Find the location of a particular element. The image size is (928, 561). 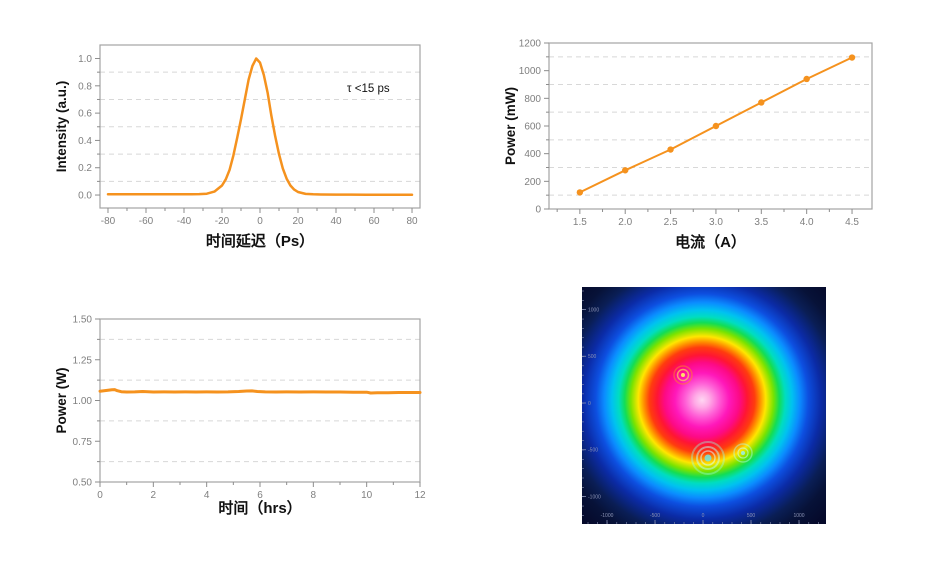

y-axis-label: Power (mW) is located at coordinates (510, 126).